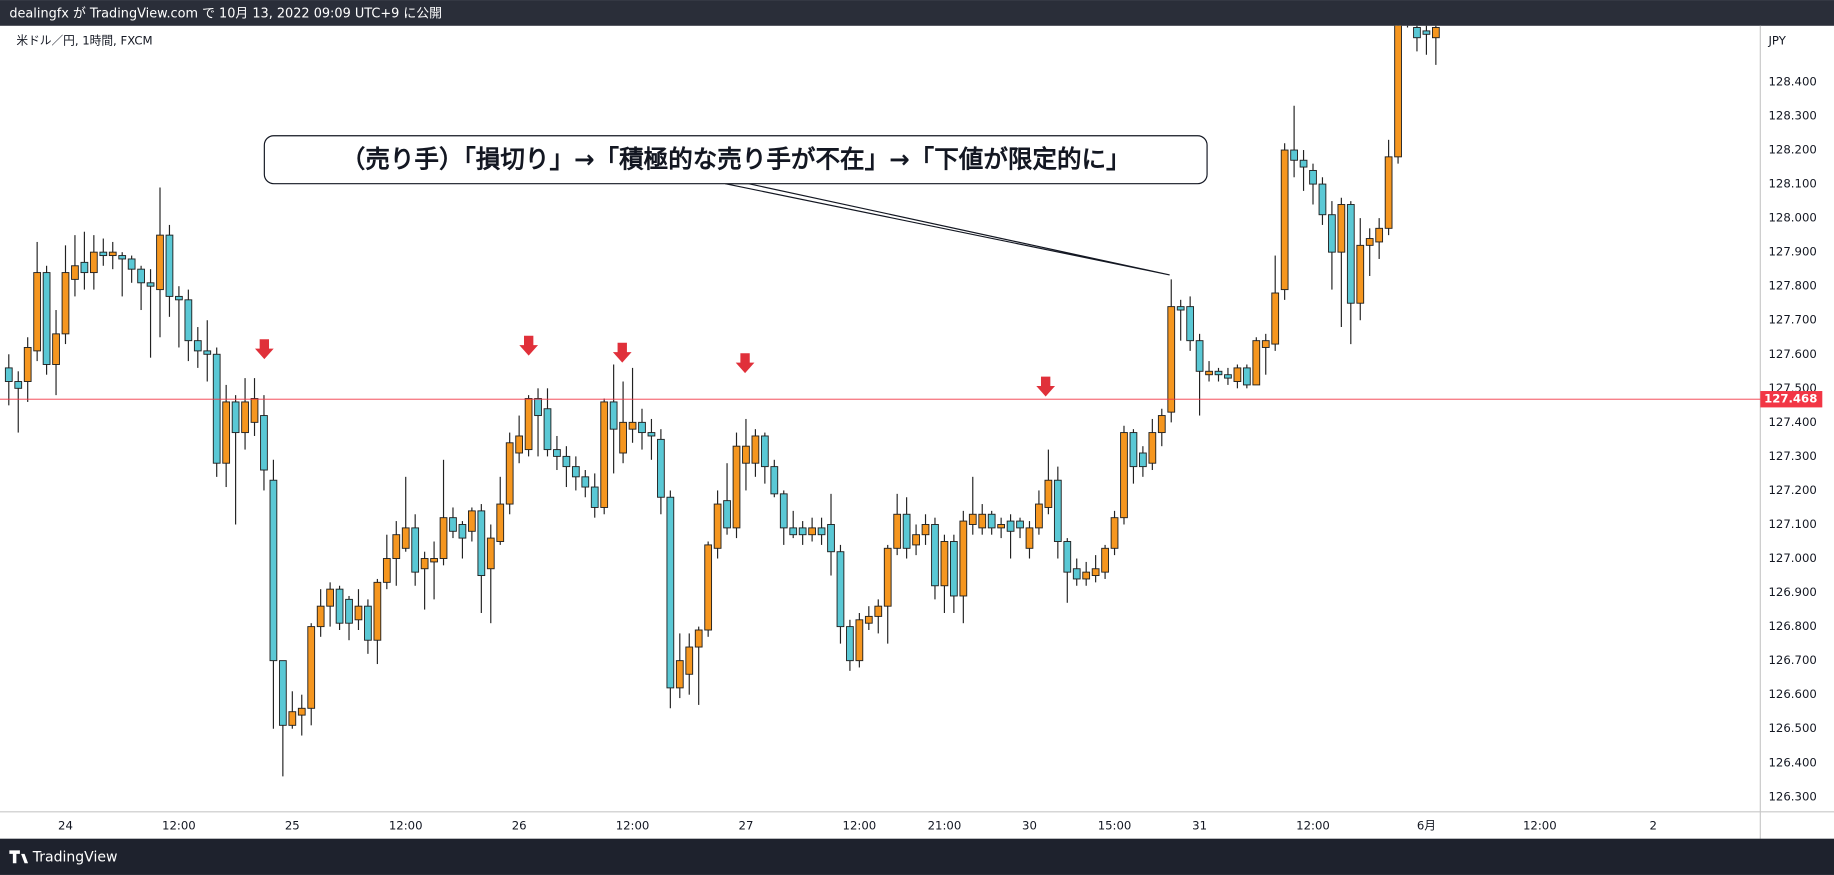 The image size is (1834, 875). I want to click on x-tick-label: 24, so click(65, 825).